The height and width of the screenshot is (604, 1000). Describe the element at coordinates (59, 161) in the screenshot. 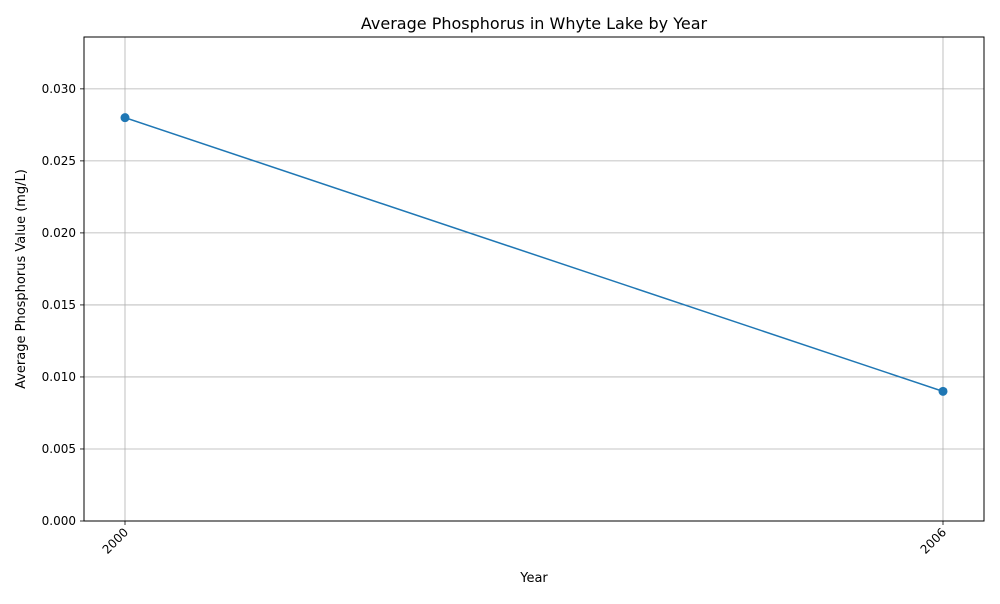

I see `y-tick-label: 0.025` at that location.